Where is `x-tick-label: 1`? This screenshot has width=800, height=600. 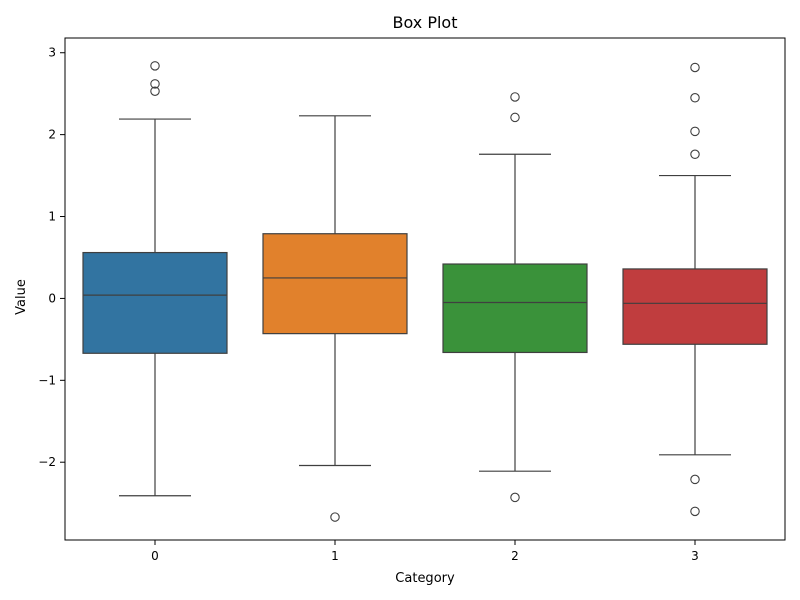 x-tick-label: 1 is located at coordinates (335, 556).